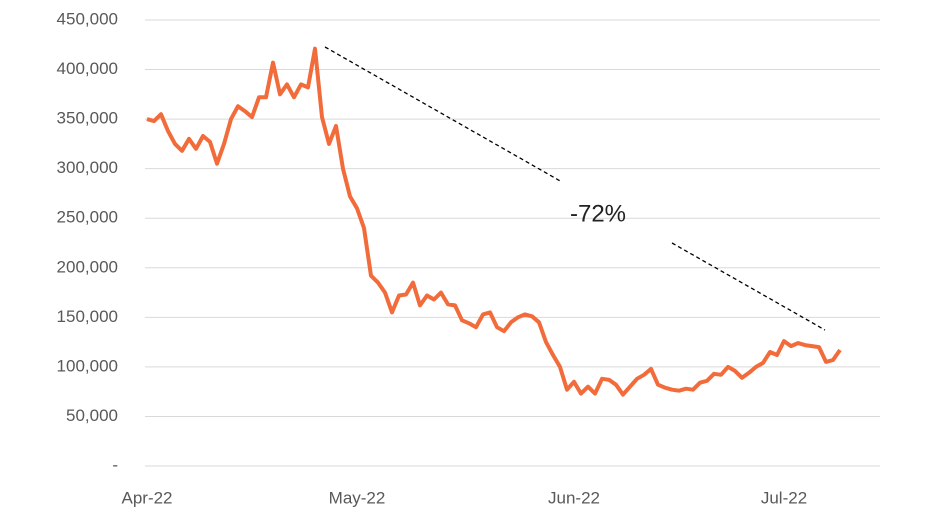  Describe the element at coordinates (87, 266) in the screenshot. I see `y-tick-label: 200,000` at that location.